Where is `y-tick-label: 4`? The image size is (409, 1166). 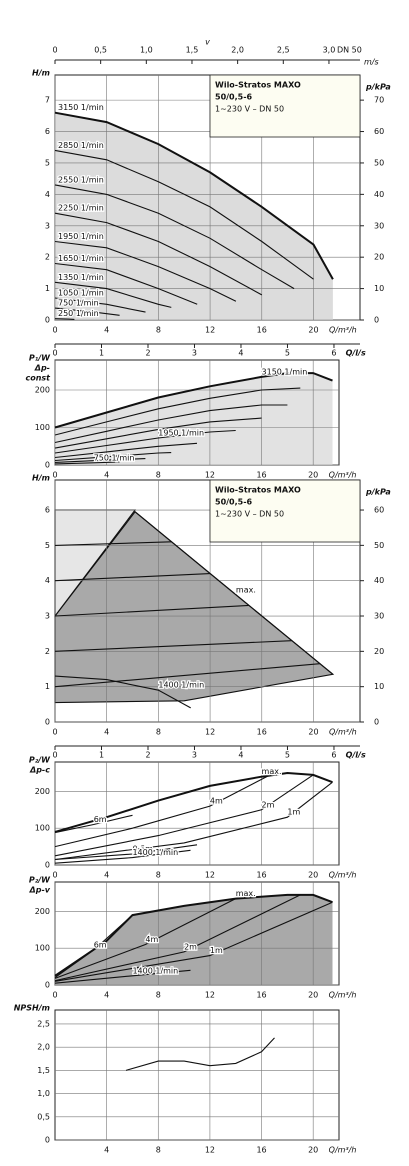 y-tick-label: 4 is located at coordinates (47, 580).